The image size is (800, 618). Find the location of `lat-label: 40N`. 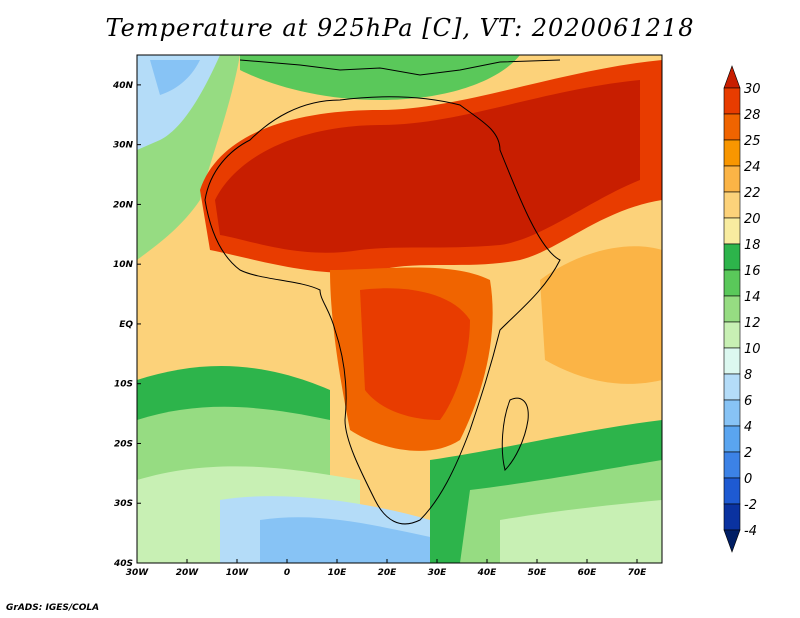

lat-label: 40N is located at coordinates (123, 86).